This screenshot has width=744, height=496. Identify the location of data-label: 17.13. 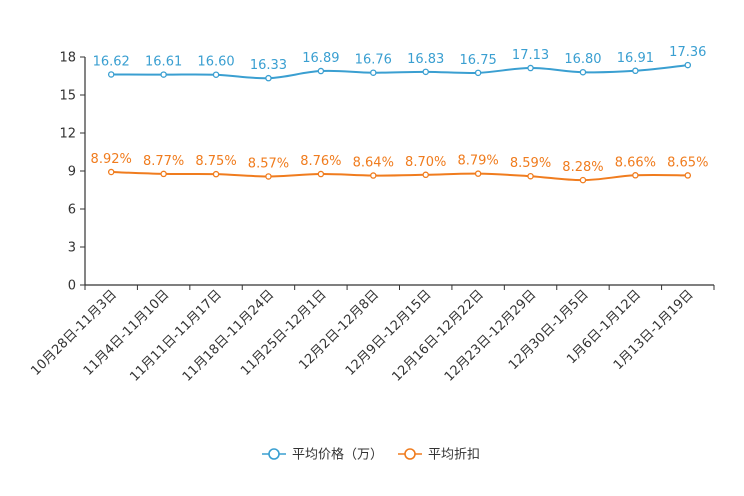
(530, 55).